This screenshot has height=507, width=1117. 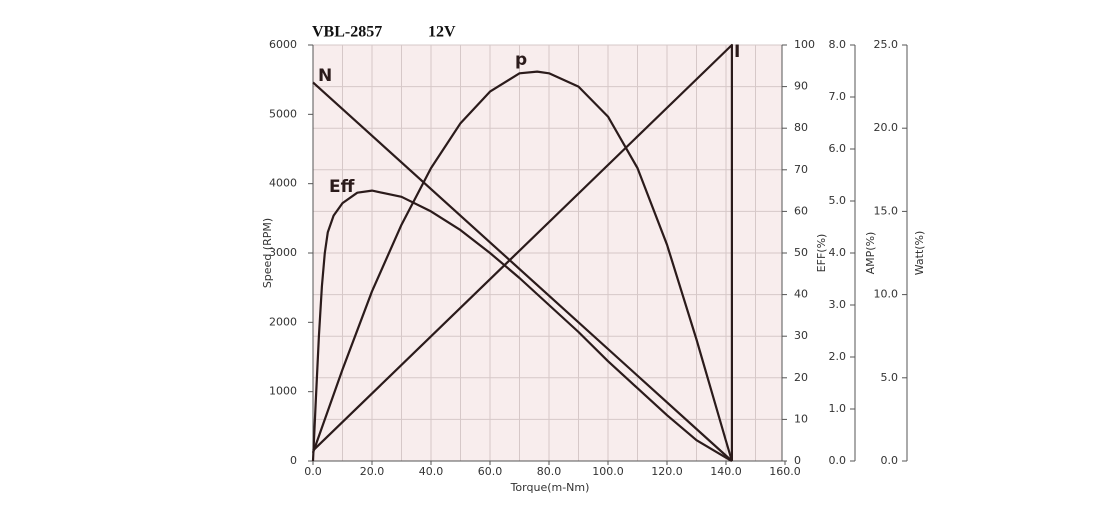 I want to click on x-tick-label: 120.0, so click(x=667, y=471).